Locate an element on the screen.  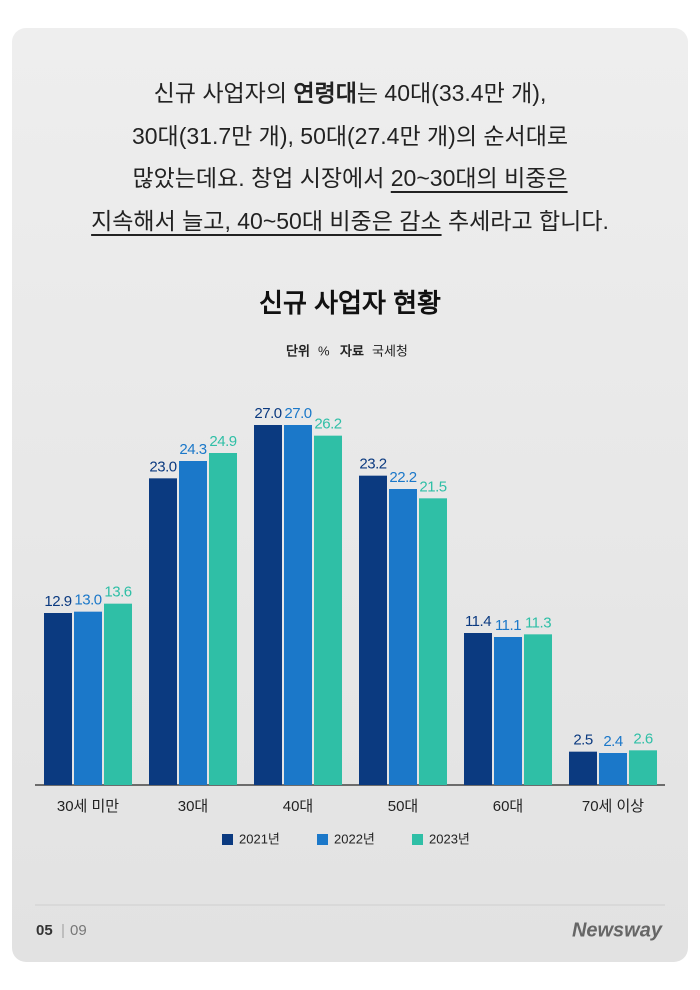
page-total: 09 is located at coordinates (78, 930).